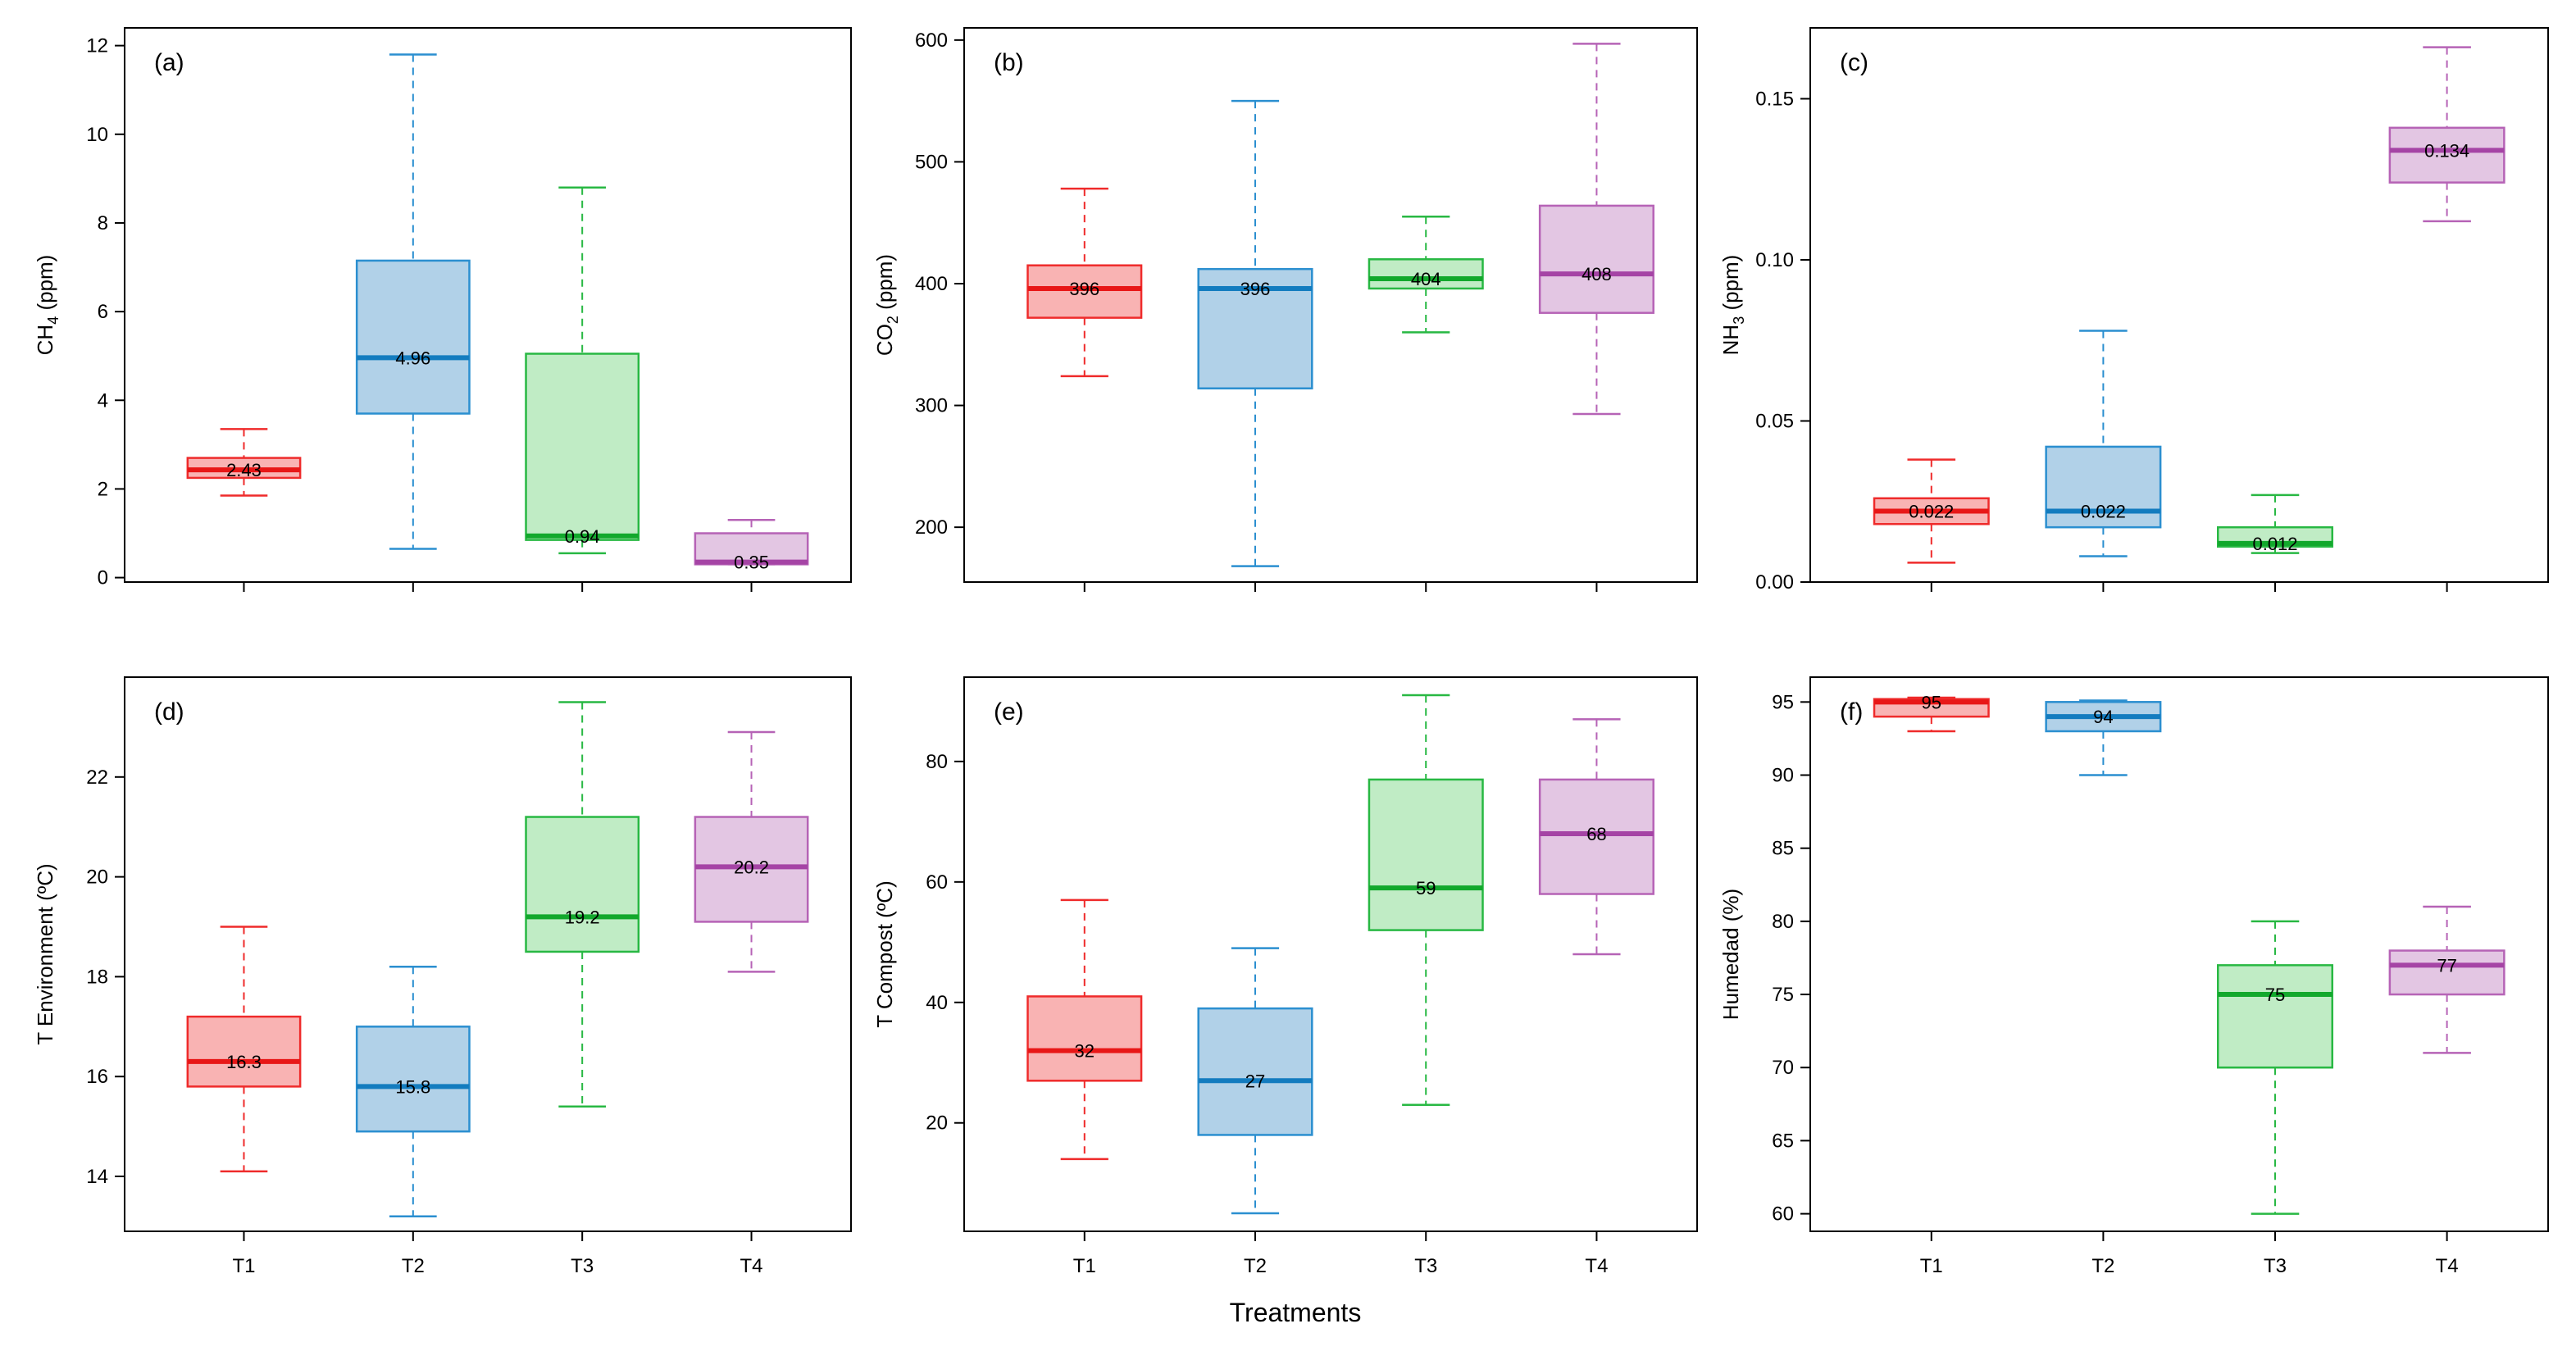 The height and width of the screenshot is (1351, 2576). Describe the element at coordinates (931, 527) in the screenshot. I see `y-tick-label: 200` at that location.